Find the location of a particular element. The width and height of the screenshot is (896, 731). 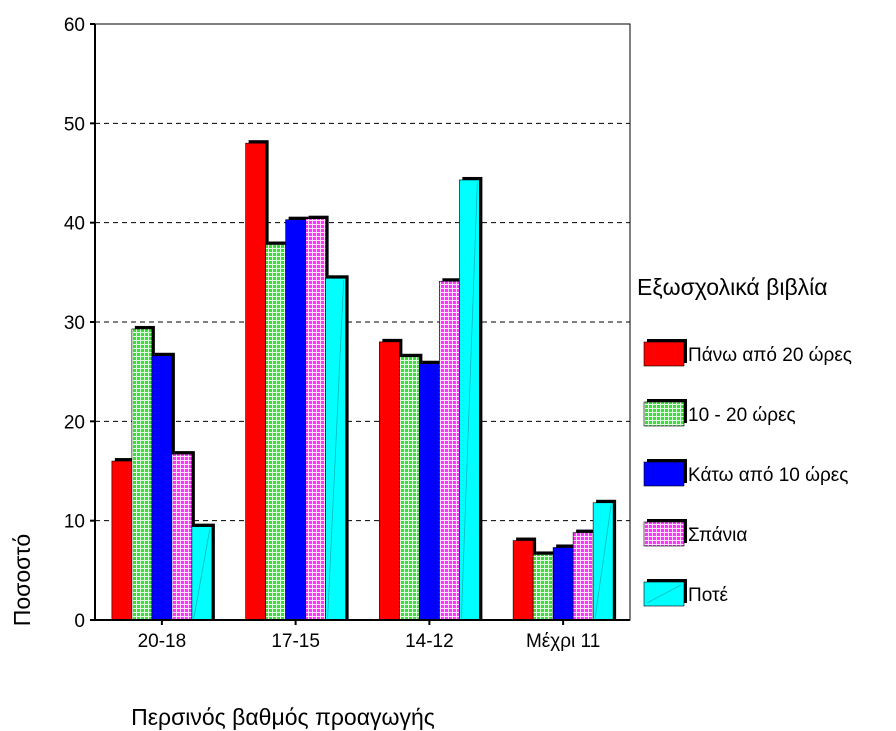

y-axis-label: Ποσοστό is located at coordinates (22, 580).